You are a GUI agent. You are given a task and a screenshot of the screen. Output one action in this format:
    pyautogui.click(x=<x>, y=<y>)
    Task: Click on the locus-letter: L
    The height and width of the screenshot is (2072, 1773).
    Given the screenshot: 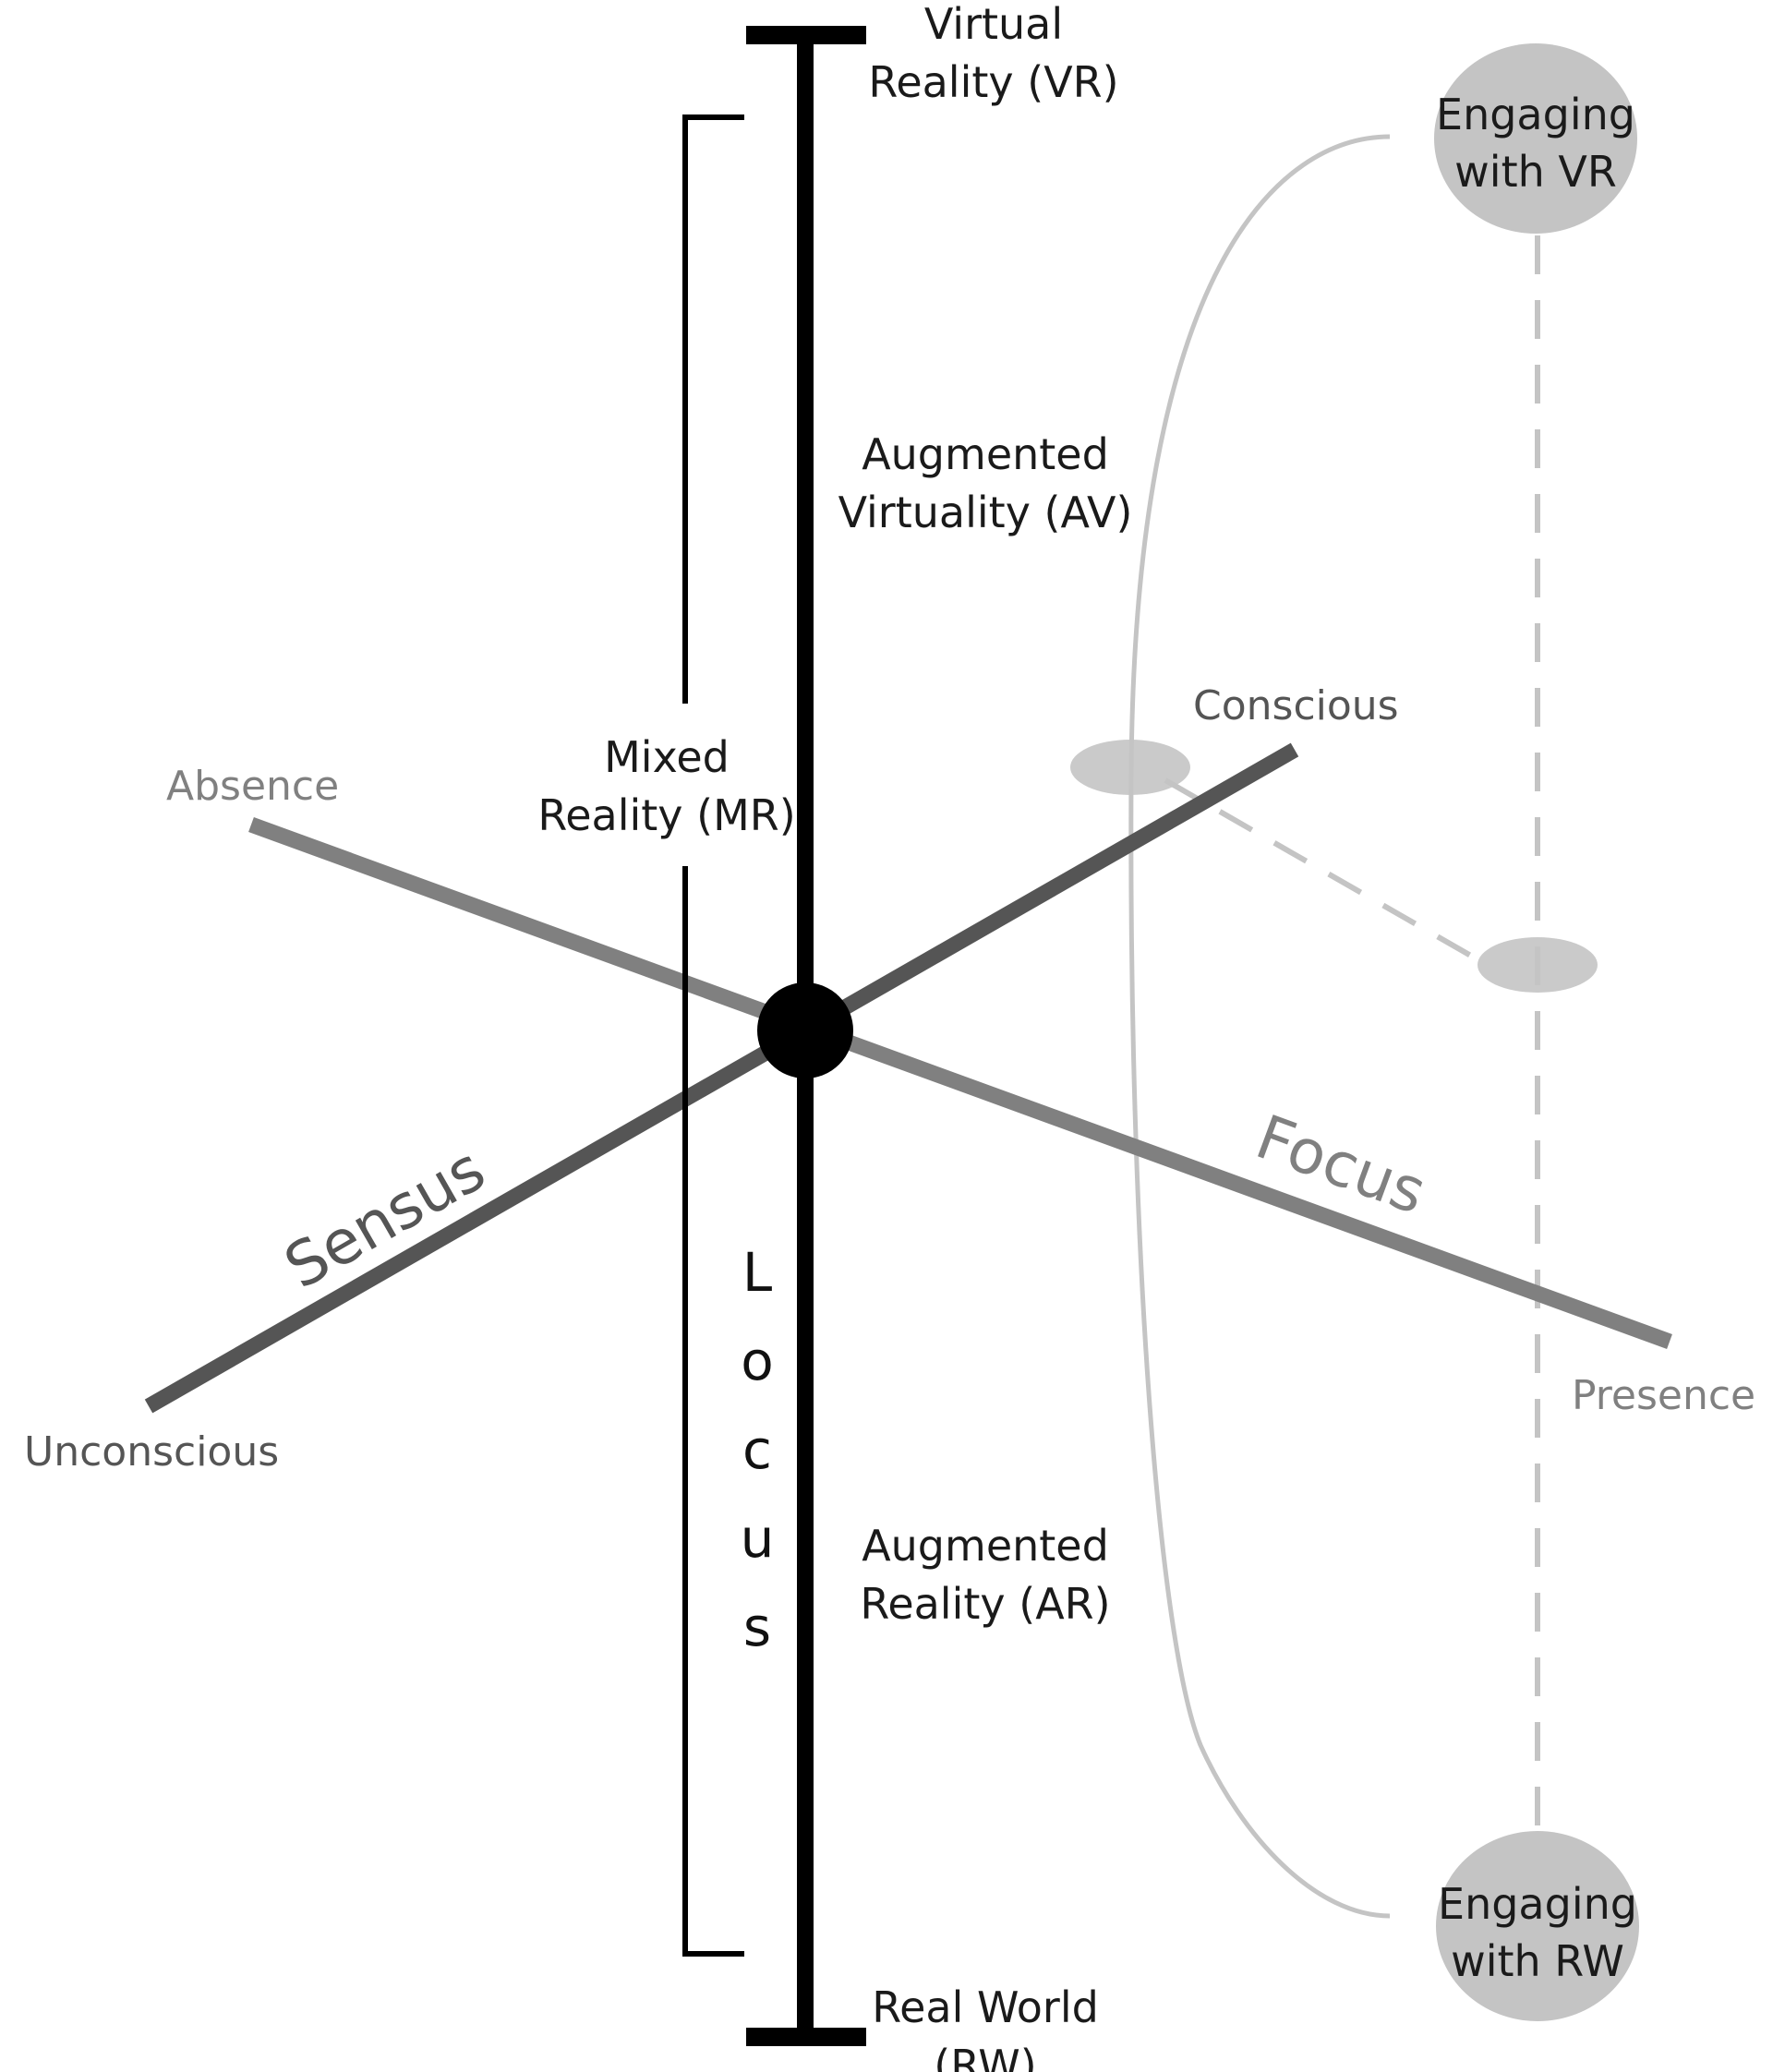 What is the action you would take?
    pyautogui.click(x=757, y=1272)
    